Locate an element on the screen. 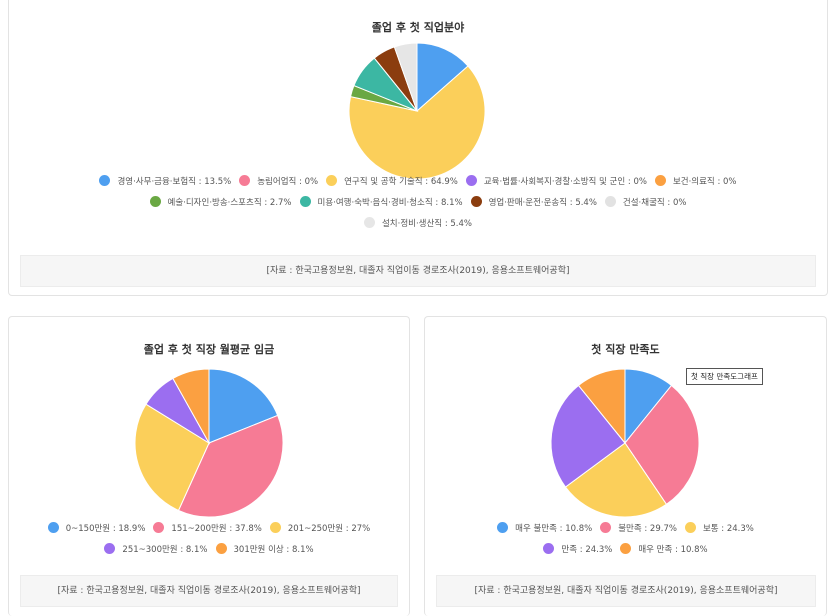 The image size is (838, 616). legend-item: 매우 불만족 : 10.8% is located at coordinates (544, 529).